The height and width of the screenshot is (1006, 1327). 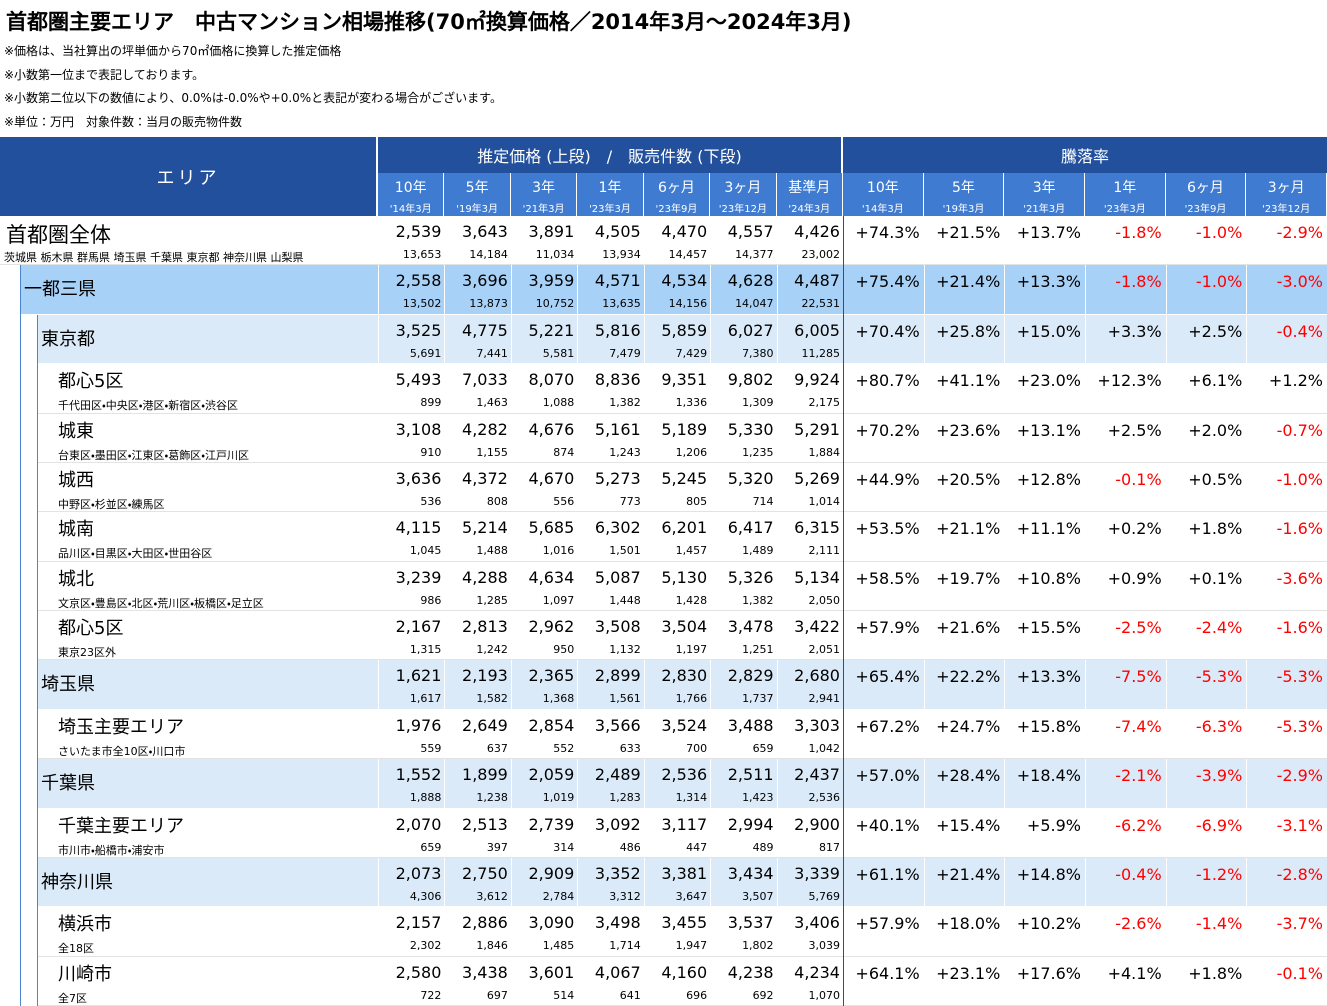 I want to click on count: 13,934, so click(x=621, y=254).